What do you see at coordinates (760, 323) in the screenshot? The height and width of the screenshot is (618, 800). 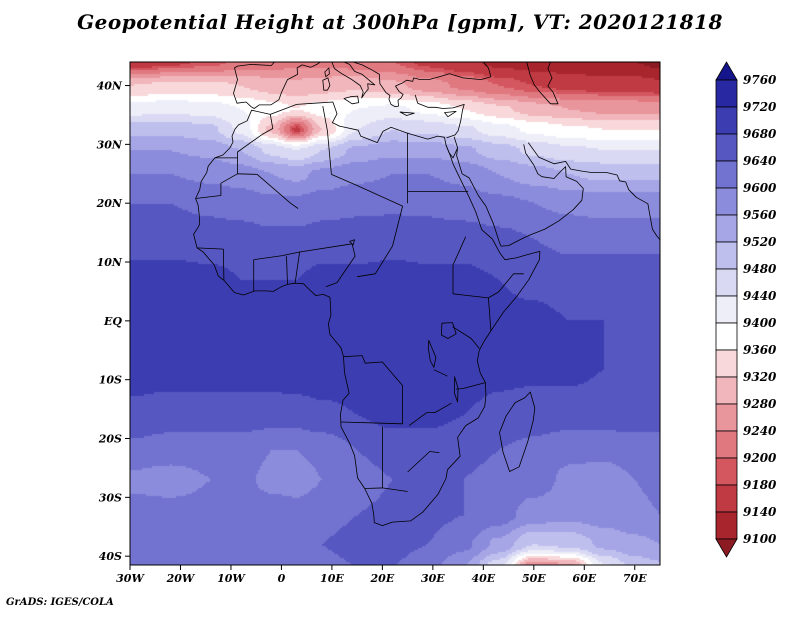 I see `colorbar-label: 9400` at bounding box center [760, 323].